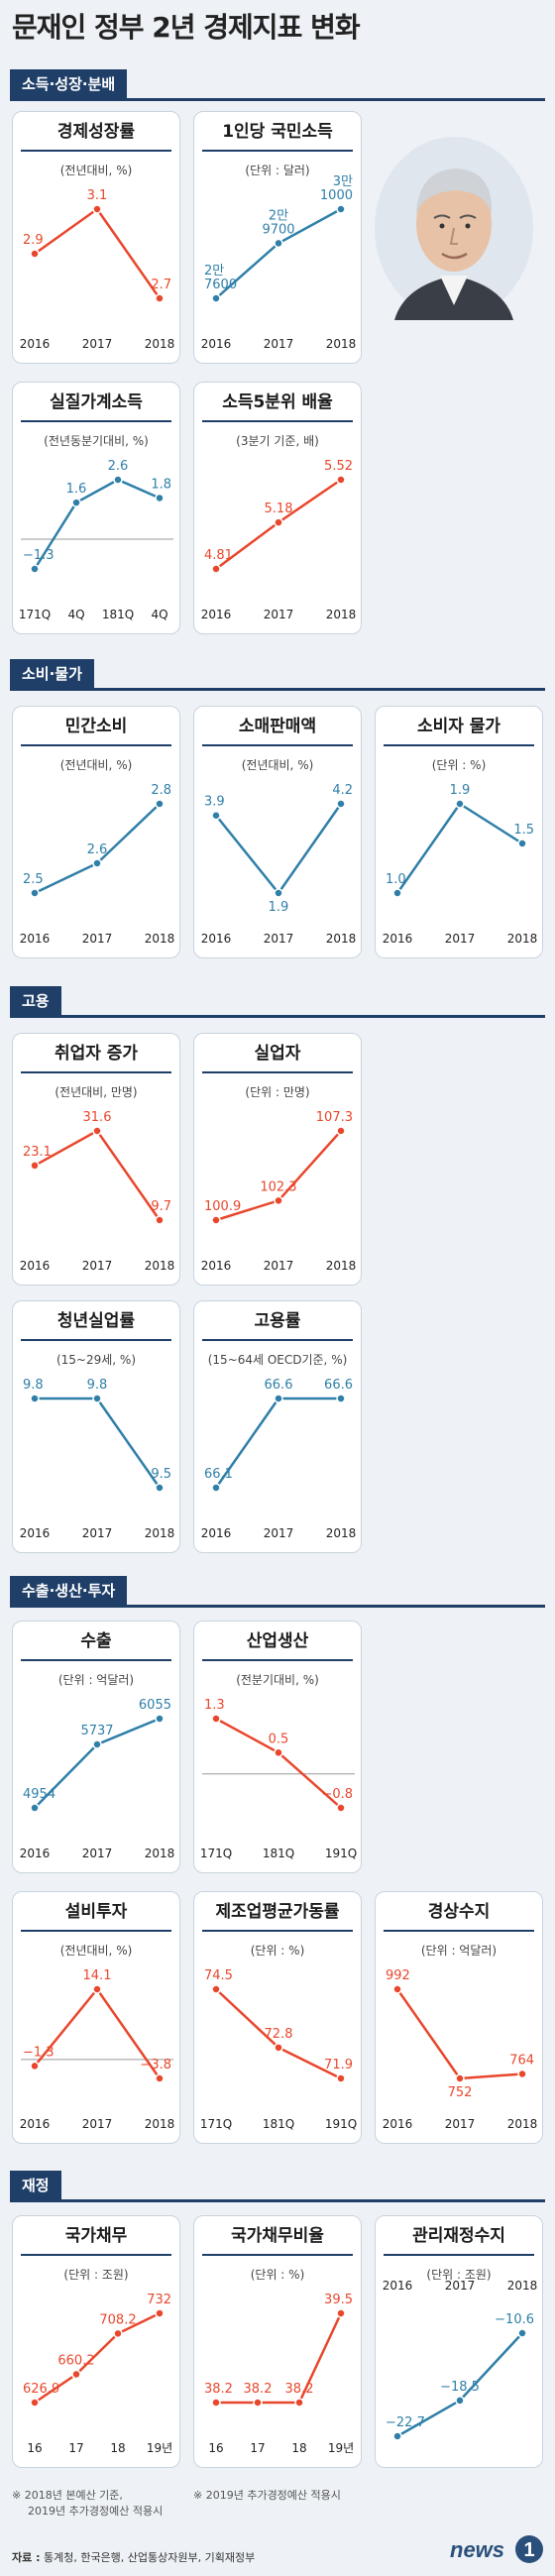  What do you see at coordinates (155, 1705) in the screenshot?
I see `data-label: 6055` at bounding box center [155, 1705].